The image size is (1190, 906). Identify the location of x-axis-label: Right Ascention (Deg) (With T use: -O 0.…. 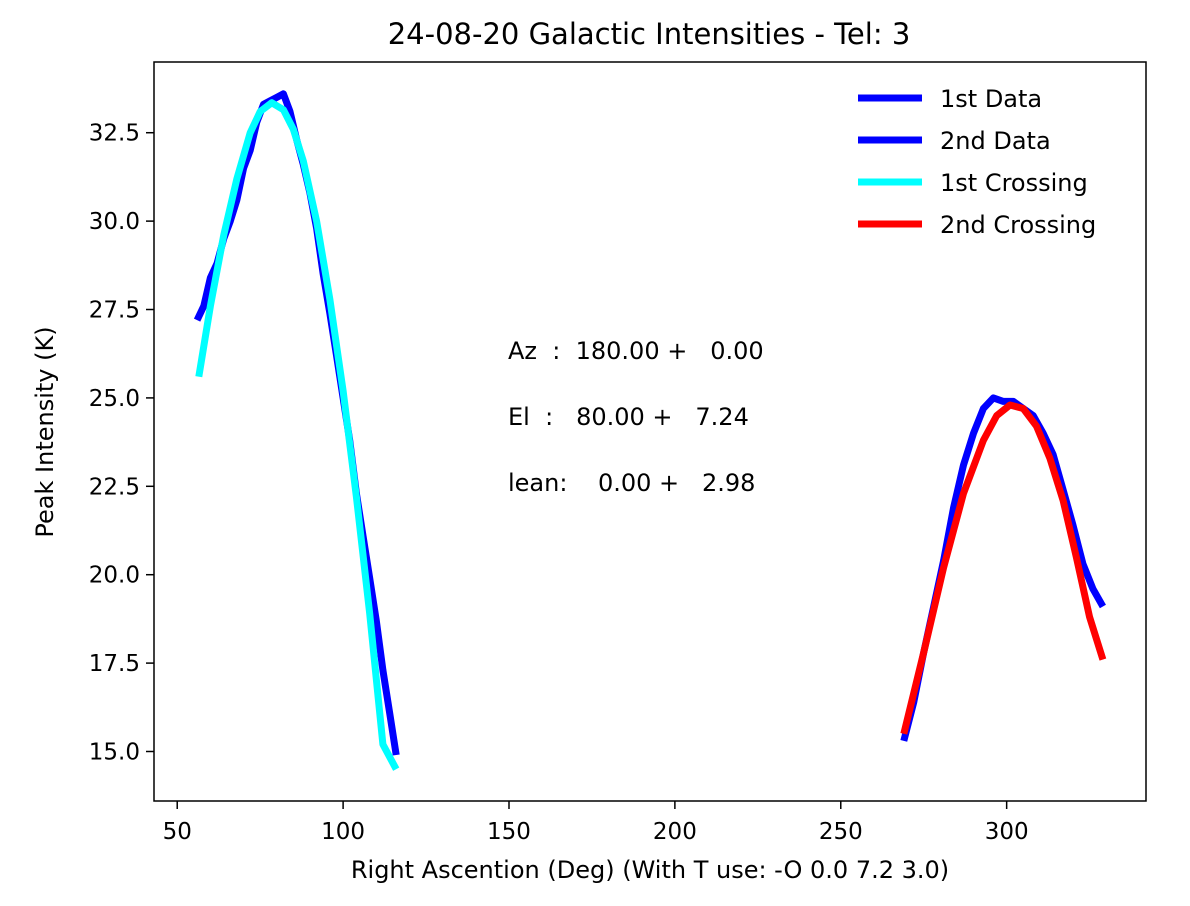
(650, 870).